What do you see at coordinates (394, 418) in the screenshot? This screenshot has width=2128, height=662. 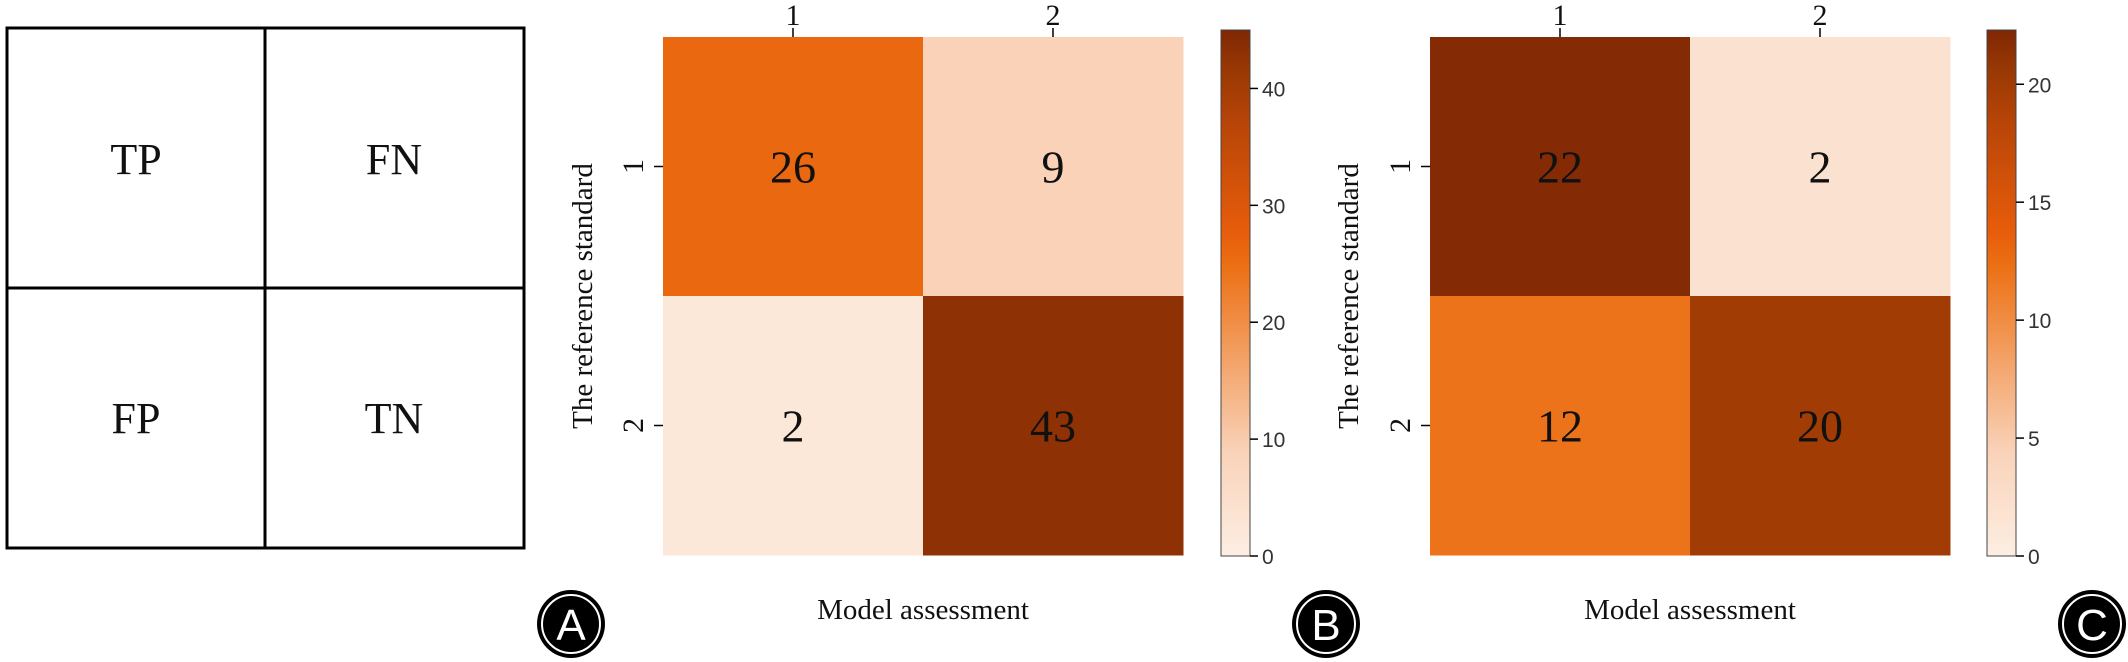 I see `cell-tn-label: TN` at bounding box center [394, 418].